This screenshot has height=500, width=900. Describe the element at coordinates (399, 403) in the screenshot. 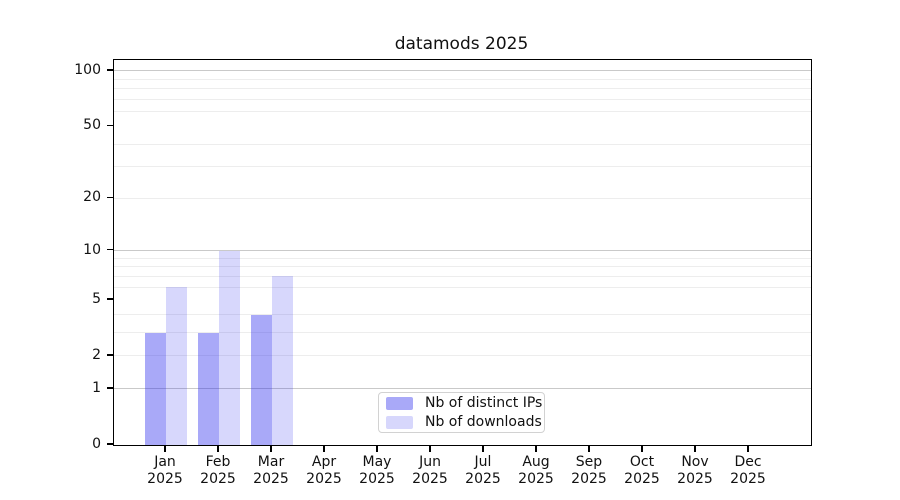

I see `legend-swatch-distinct-ips` at that location.